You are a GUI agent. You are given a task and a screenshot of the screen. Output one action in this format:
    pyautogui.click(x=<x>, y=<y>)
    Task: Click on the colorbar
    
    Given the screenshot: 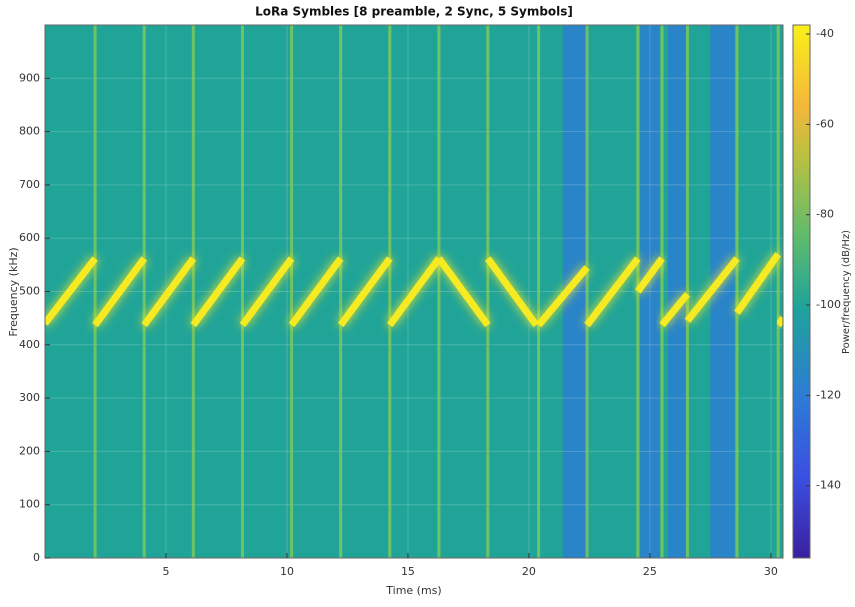 What is the action you would take?
    pyautogui.click(x=801, y=291)
    